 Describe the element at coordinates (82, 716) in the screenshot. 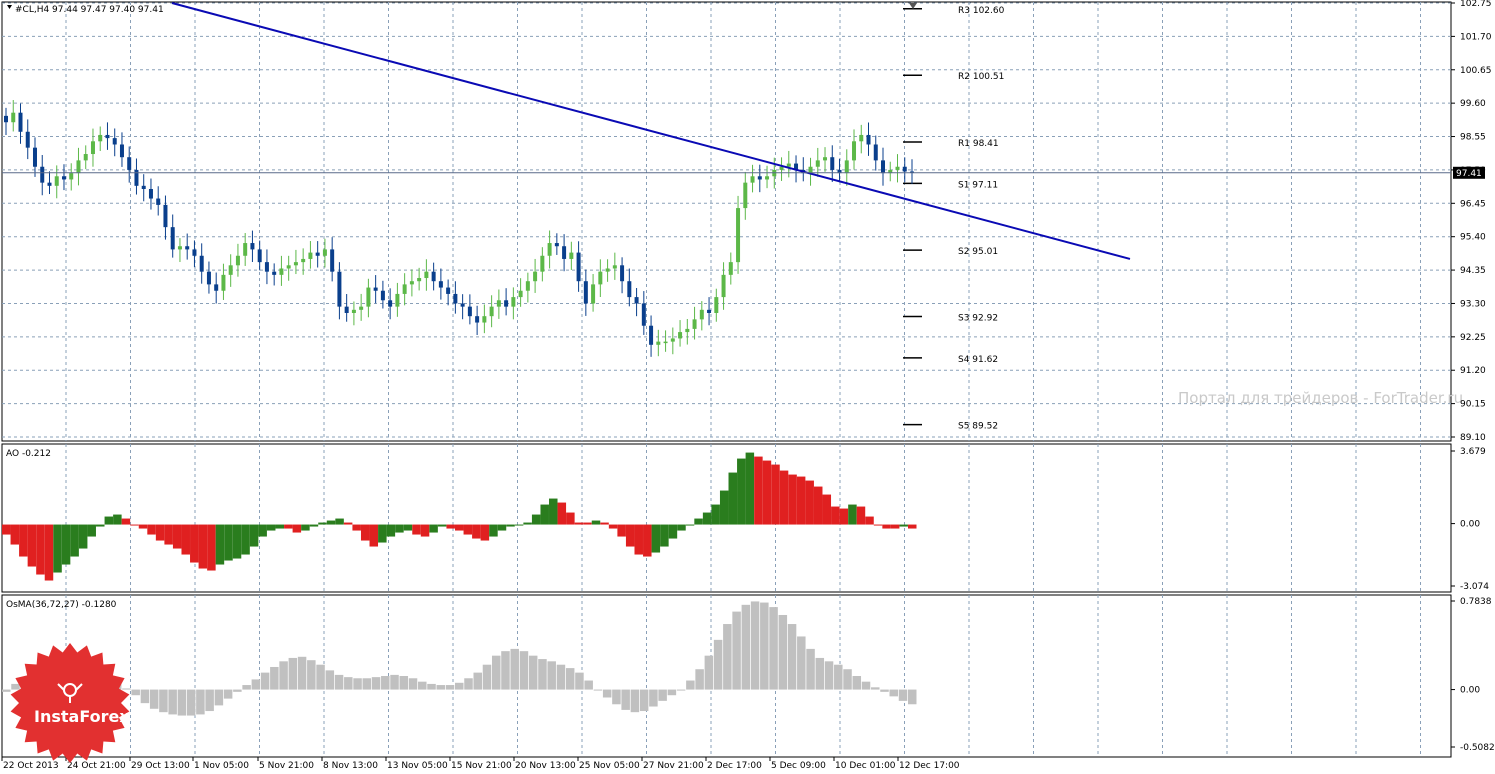

I see `logo-text: InstaForex` at that location.